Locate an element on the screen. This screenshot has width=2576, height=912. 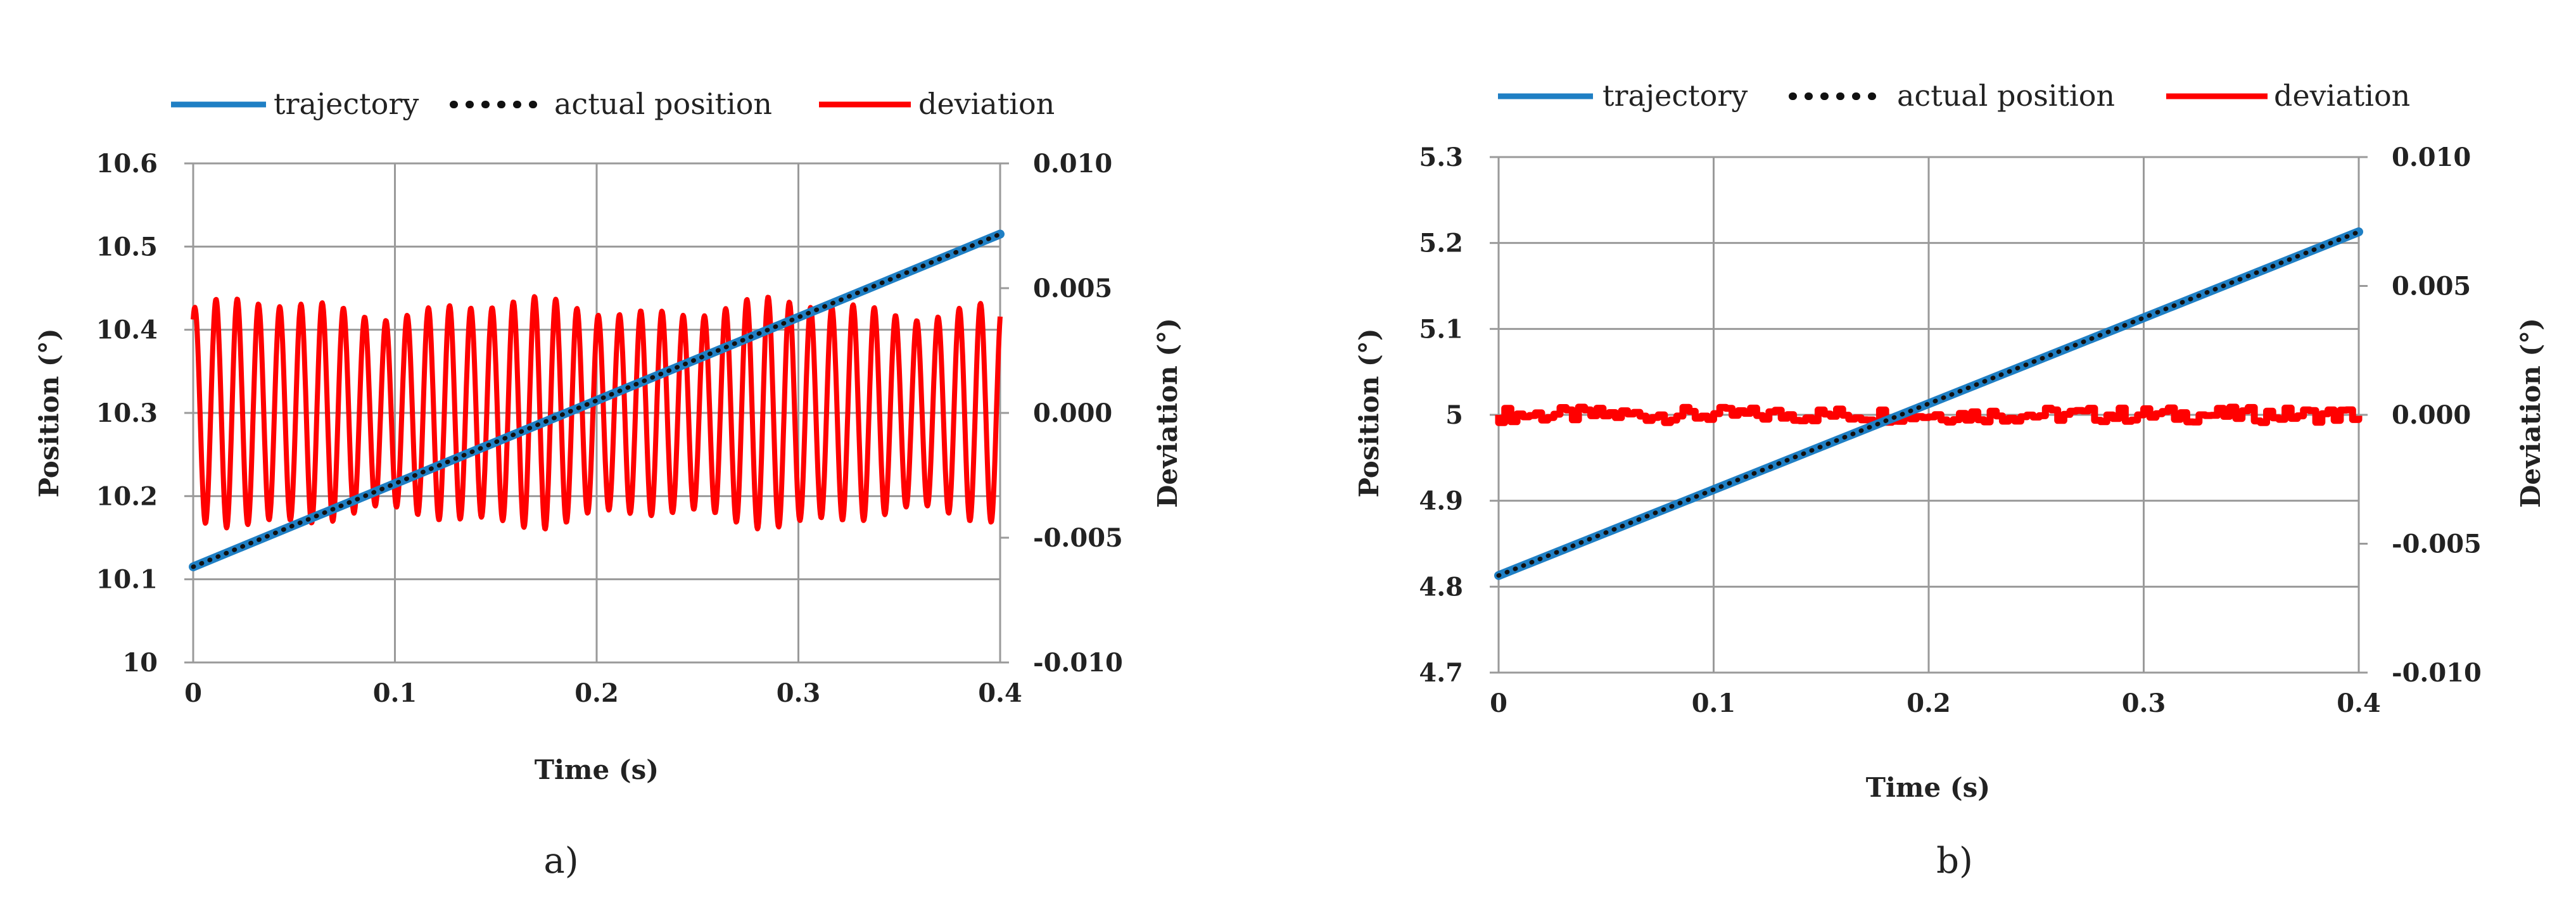
y-left-tick-label-a: 10.5 is located at coordinates (127, 247).